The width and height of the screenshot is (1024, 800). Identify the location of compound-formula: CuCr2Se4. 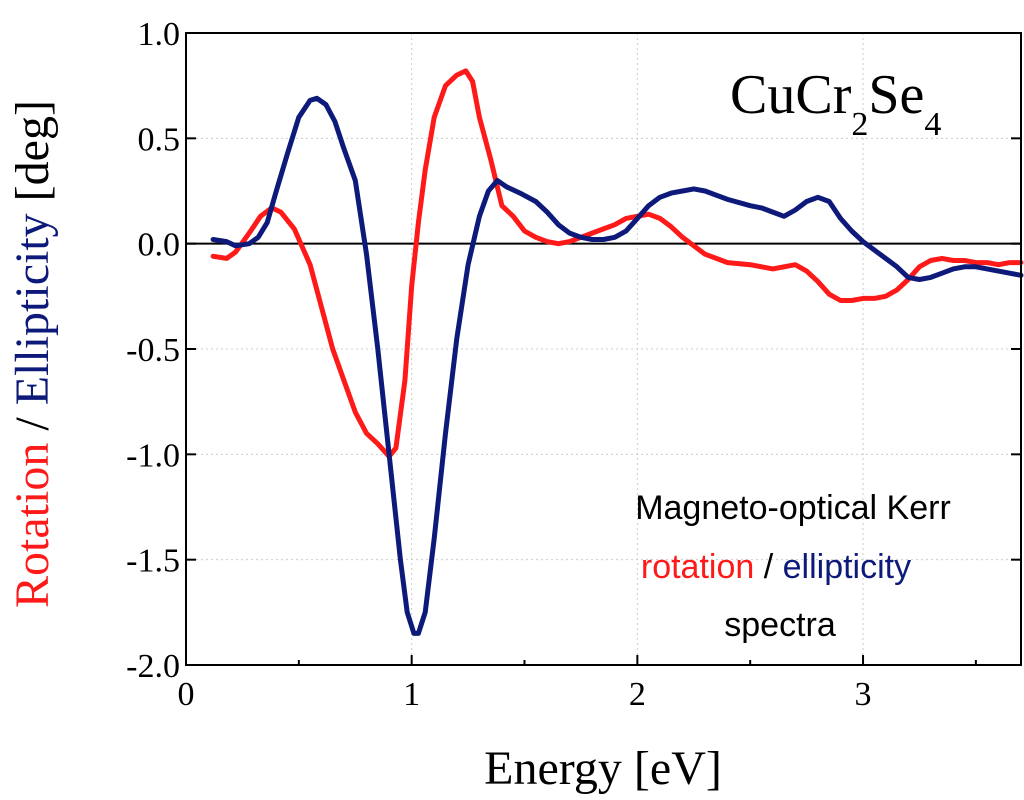
(835, 103).